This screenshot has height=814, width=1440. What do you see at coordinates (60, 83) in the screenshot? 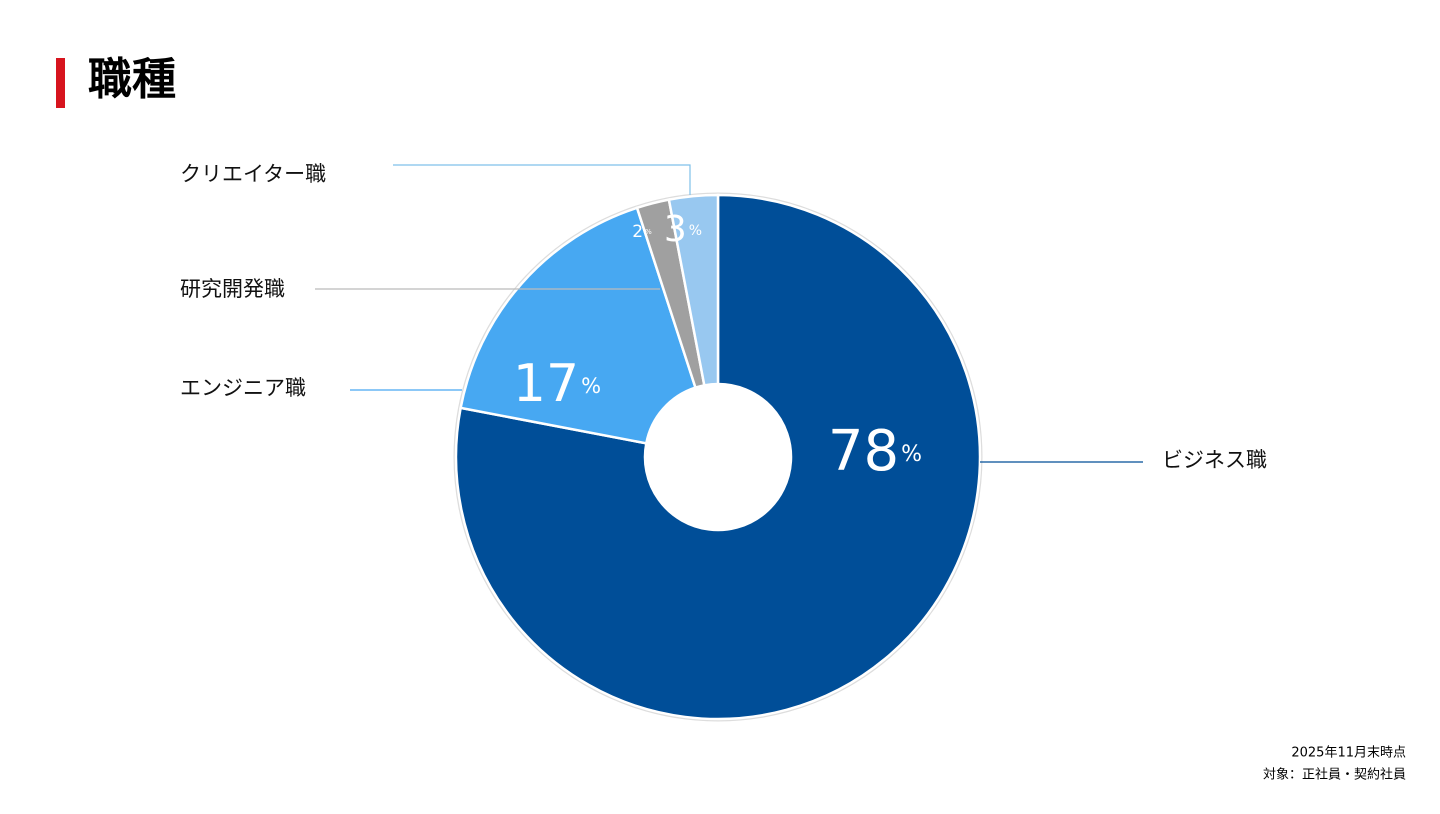
I see `title-bar` at bounding box center [60, 83].